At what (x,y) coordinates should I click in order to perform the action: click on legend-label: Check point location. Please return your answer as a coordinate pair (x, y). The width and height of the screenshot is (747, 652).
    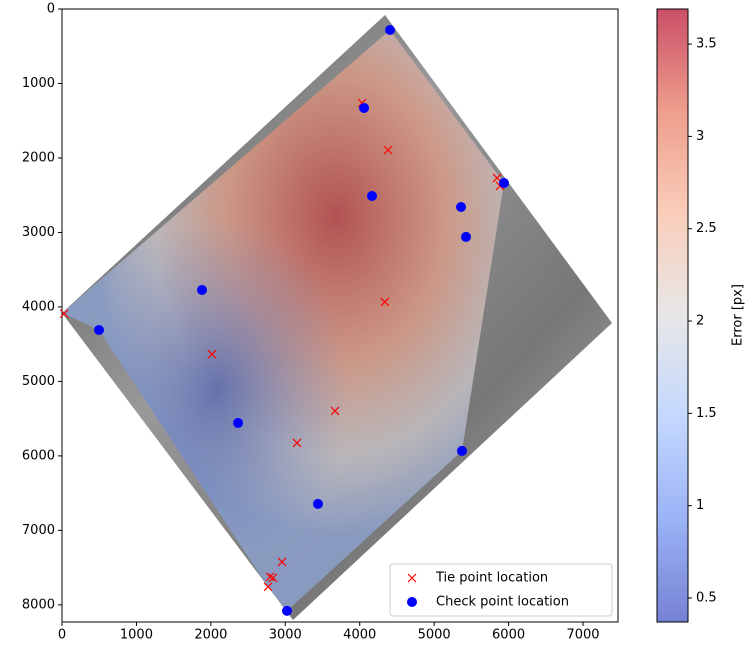
    Looking at the image, I should click on (502, 602).